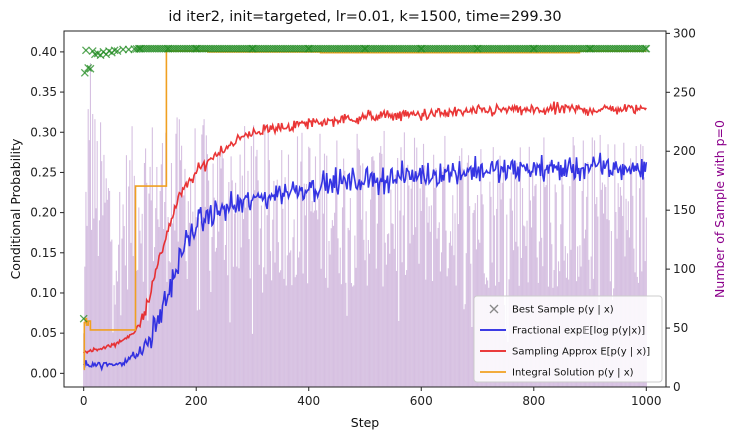 The height and width of the screenshot is (440, 740). I want to click on y-tick-label: 0.15, so click(43, 253).